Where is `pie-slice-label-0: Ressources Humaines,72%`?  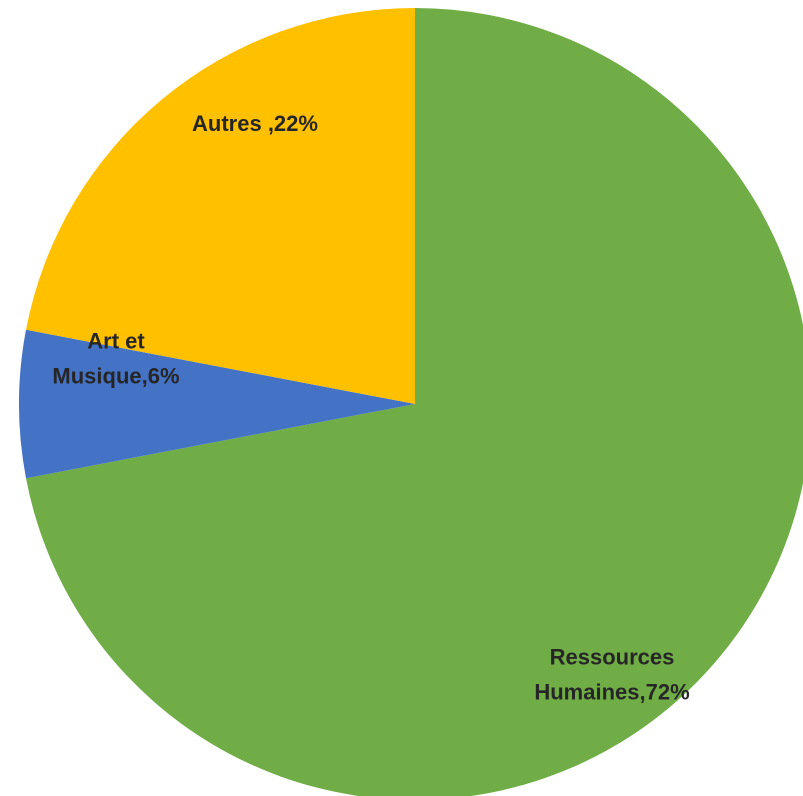
pie-slice-label-0: Ressources Humaines,72% is located at coordinates (611, 675).